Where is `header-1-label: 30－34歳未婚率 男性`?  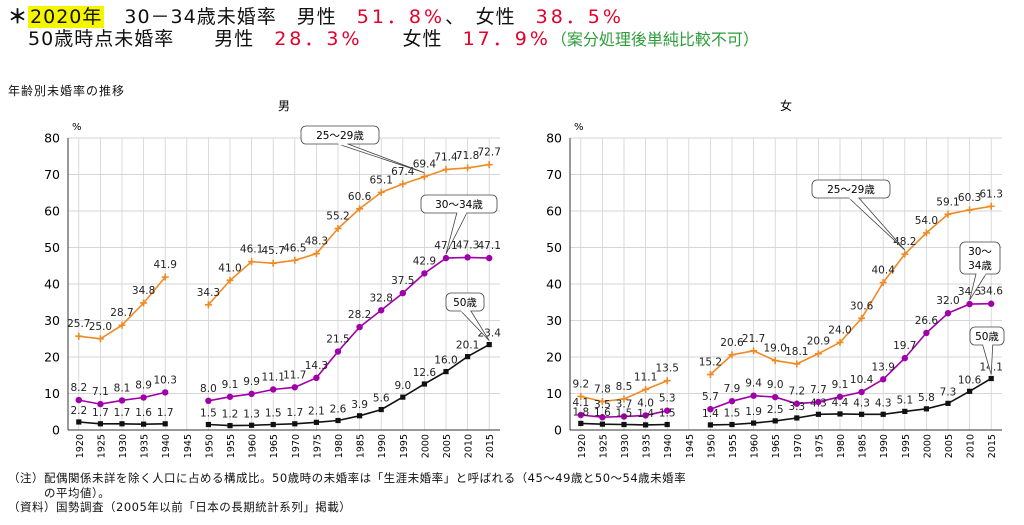
header-1-label: 30－34歳未婚率 男性 is located at coordinates (220, 17).